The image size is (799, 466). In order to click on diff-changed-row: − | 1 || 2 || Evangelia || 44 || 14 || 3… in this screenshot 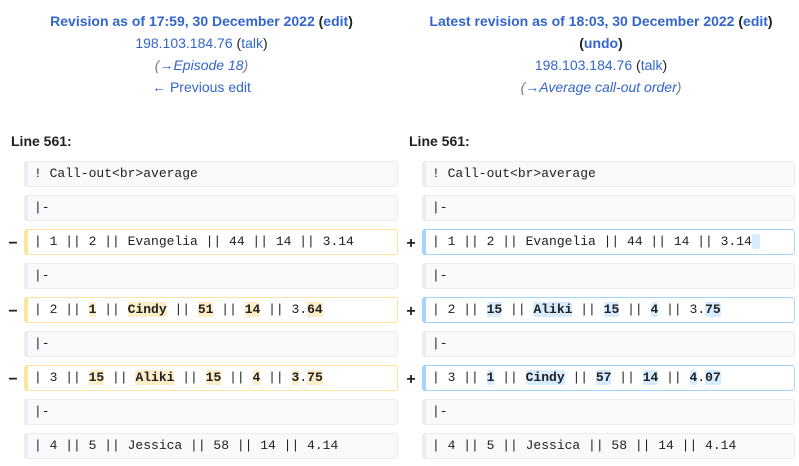, I will do `click(399, 244)`.